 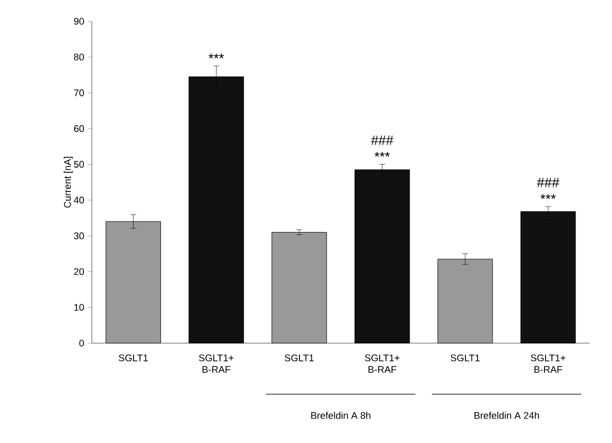 I want to click on y-tick-label: 80, so click(x=79, y=57).